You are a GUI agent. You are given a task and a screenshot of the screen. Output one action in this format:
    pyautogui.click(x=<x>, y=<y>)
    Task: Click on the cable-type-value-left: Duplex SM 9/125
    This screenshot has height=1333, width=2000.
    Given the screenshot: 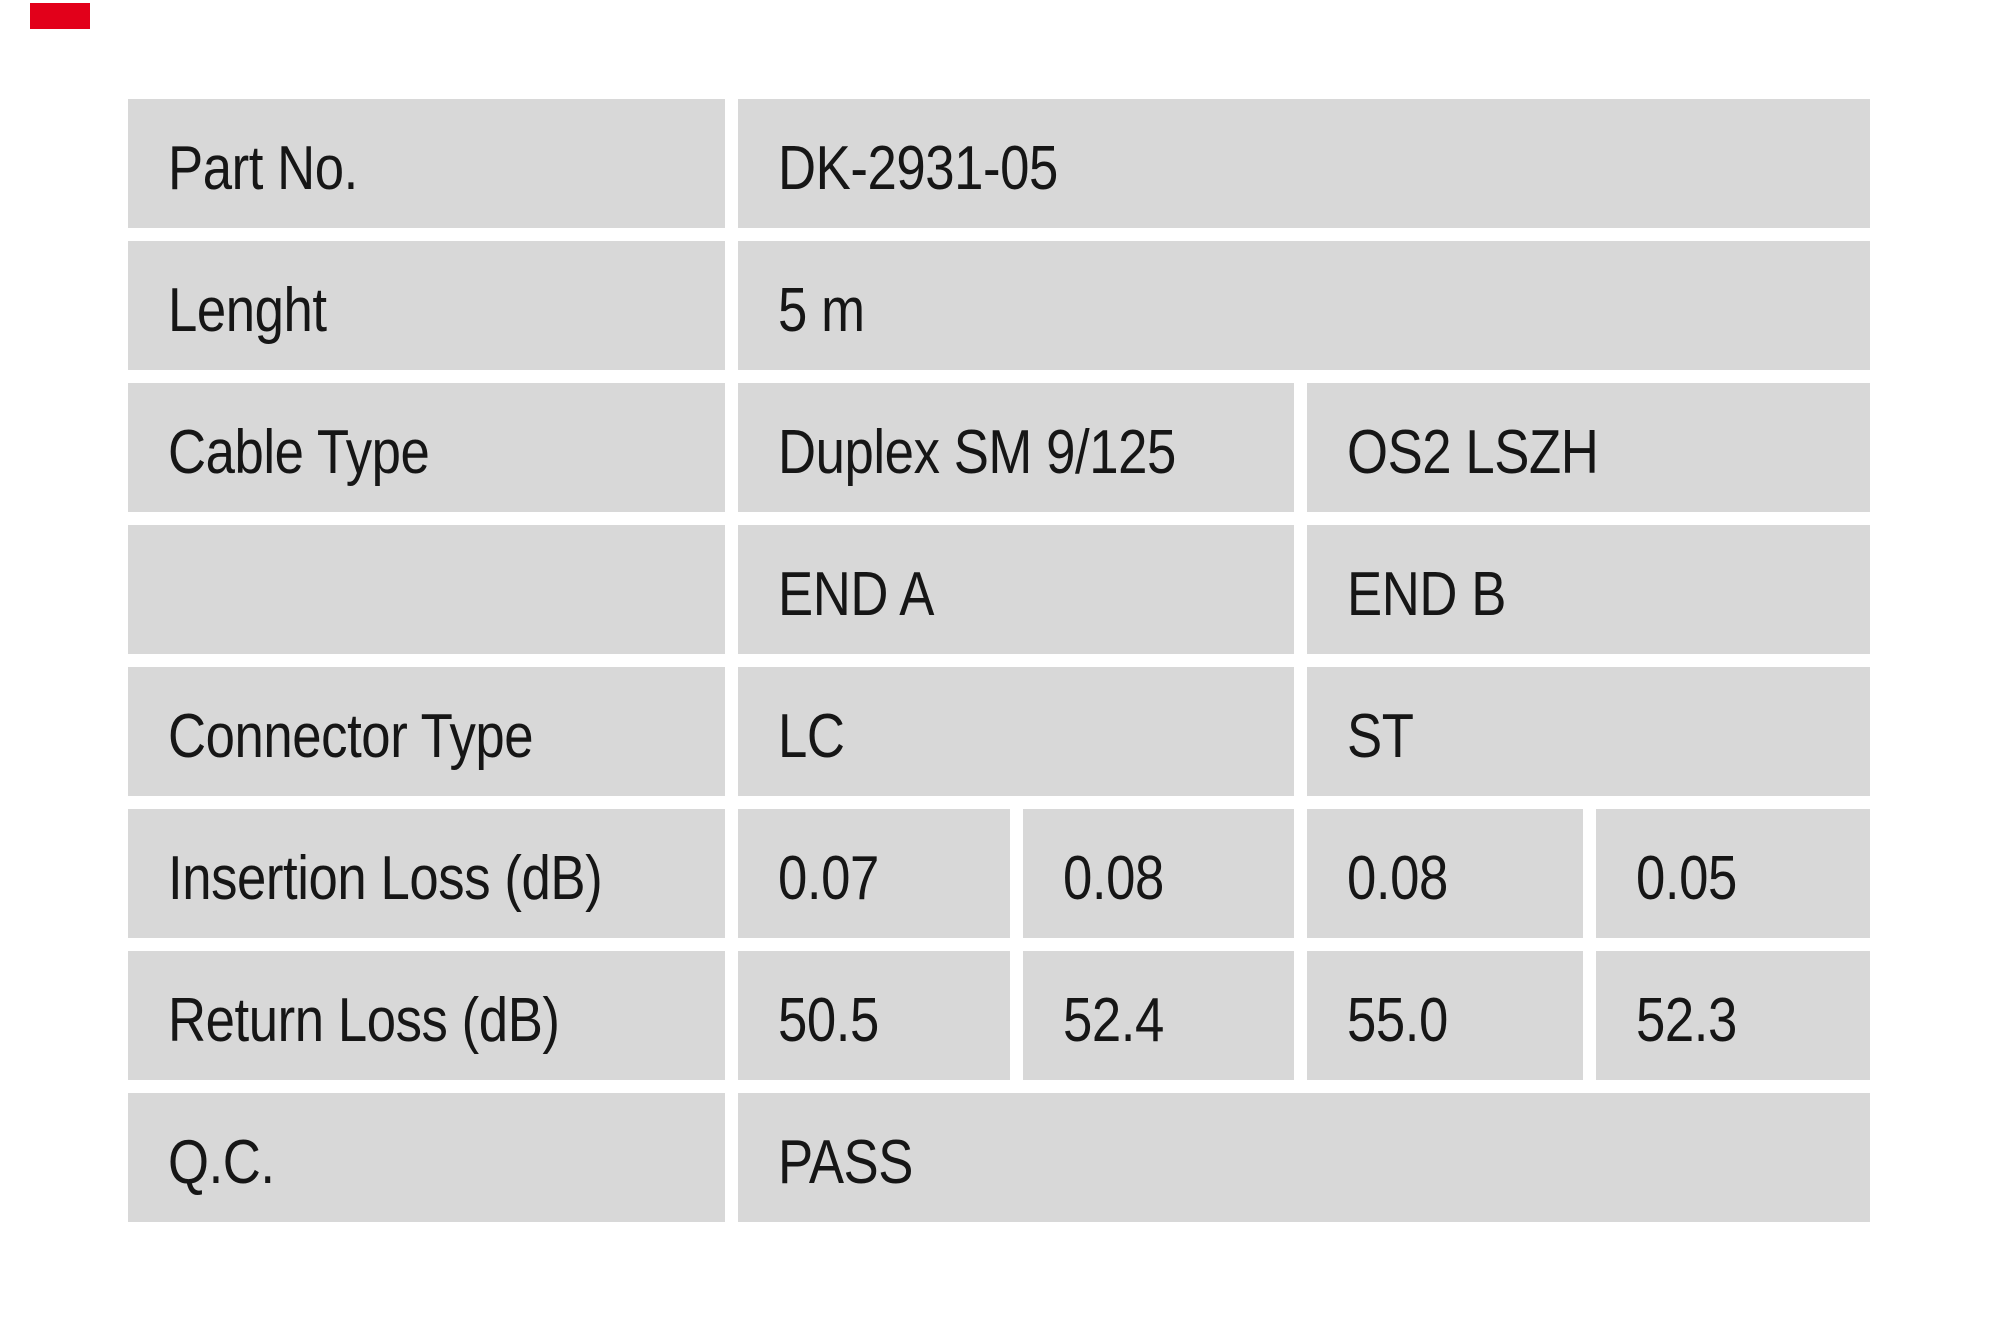 What is the action you would take?
    pyautogui.click(x=977, y=452)
    